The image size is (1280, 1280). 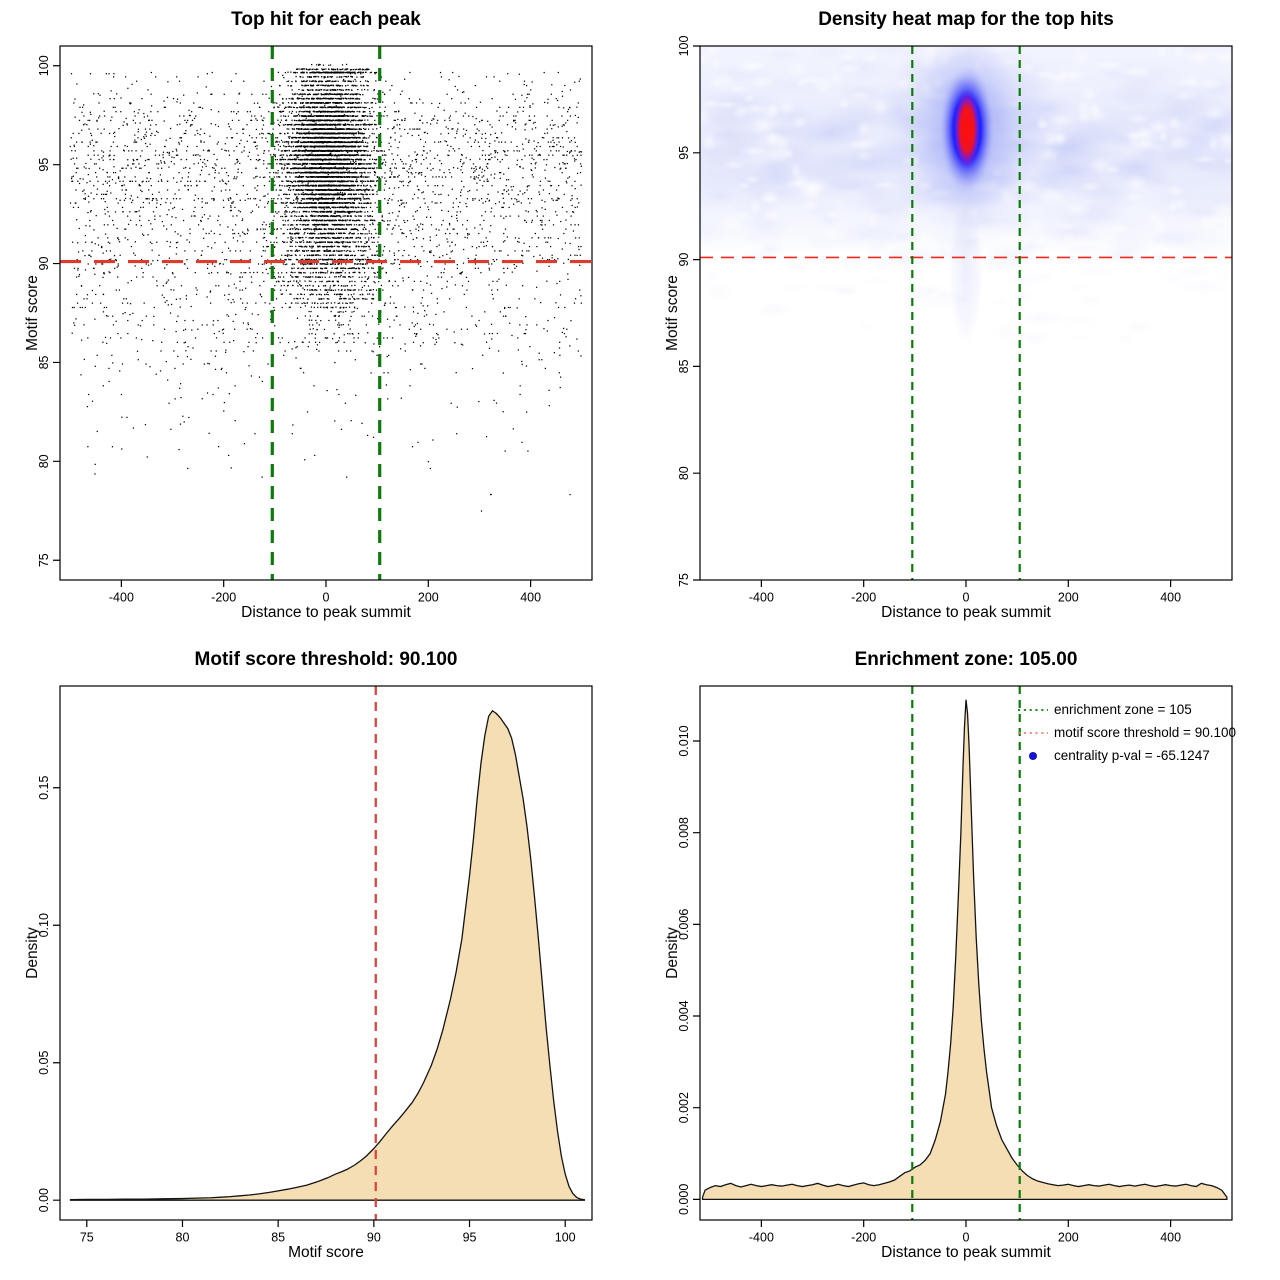 I want to click on panel-title: Enrichment zone: 105.00, so click(x=966, y=659).